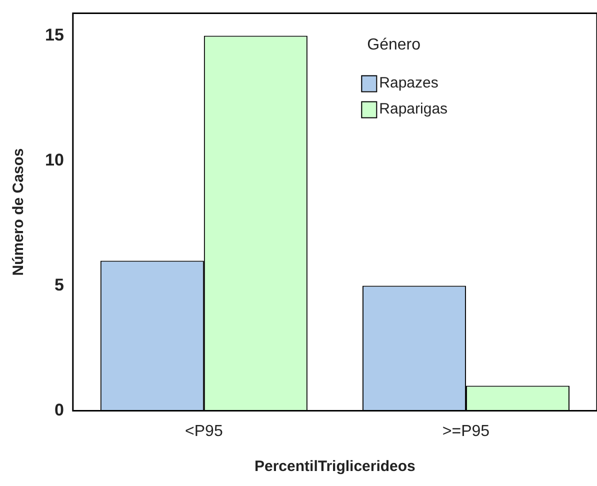  What do you see at coordinates (408, 83) in the screenshot?
I see `legend-label: Rapazes` at bounding box center [408, 83].